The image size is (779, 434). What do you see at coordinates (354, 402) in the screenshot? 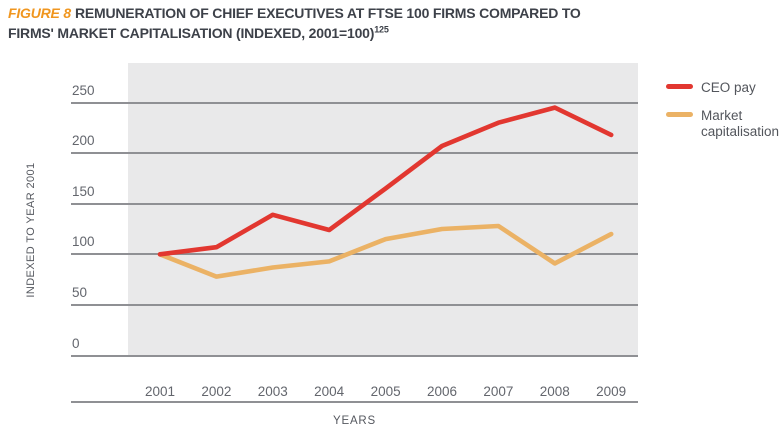
I see `x-axis-line` at bounding box center [354, 402].